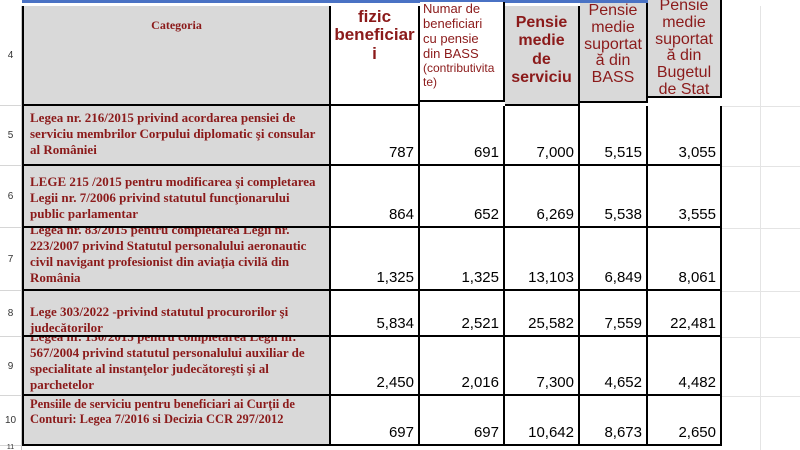 This screenshot has width=800, height=450. Describe the element at coordinates (375, 314) in the screenshot. I see `table-cell-fizic: 5,834` at that location.